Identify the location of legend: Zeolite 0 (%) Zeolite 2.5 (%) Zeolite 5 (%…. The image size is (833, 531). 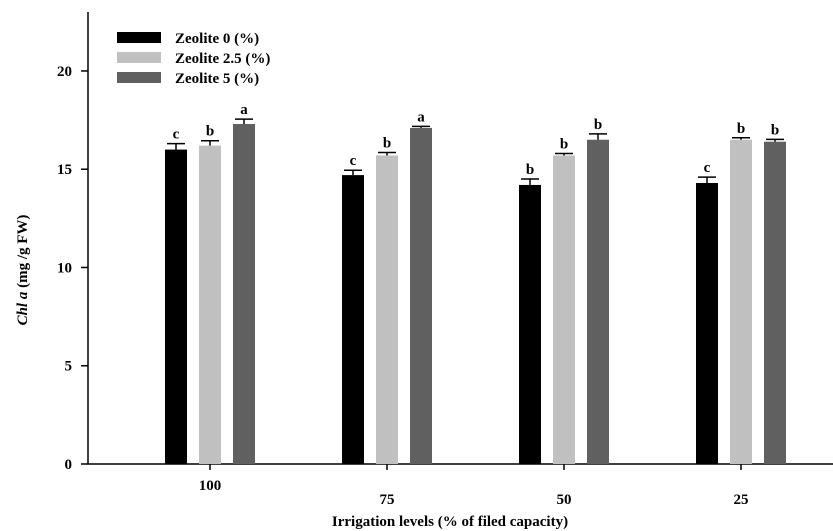
(193, 59).